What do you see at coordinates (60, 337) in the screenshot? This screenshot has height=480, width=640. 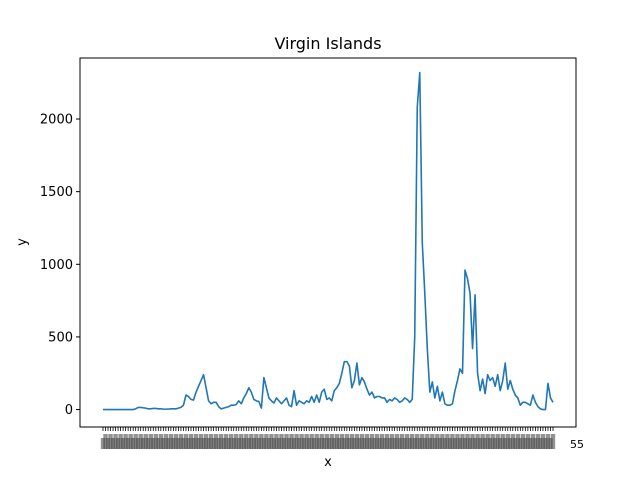 I see `y-tick-label: 500` at bounding box center [60, 337].